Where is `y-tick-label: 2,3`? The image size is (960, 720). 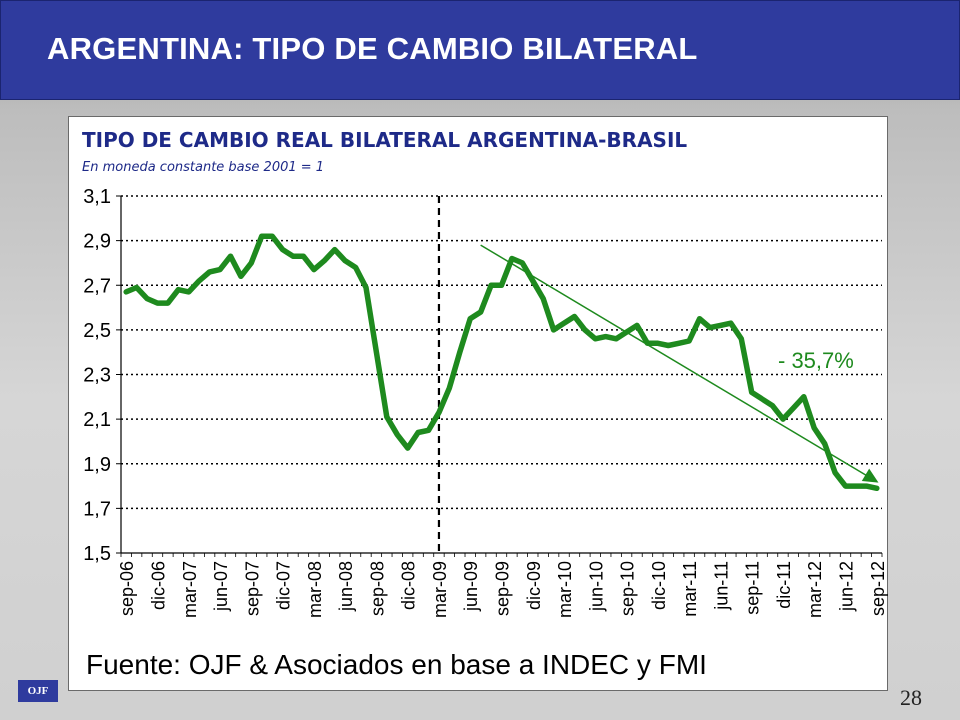 y-tick-label: 2,3 is located at coordinates (97, 376).